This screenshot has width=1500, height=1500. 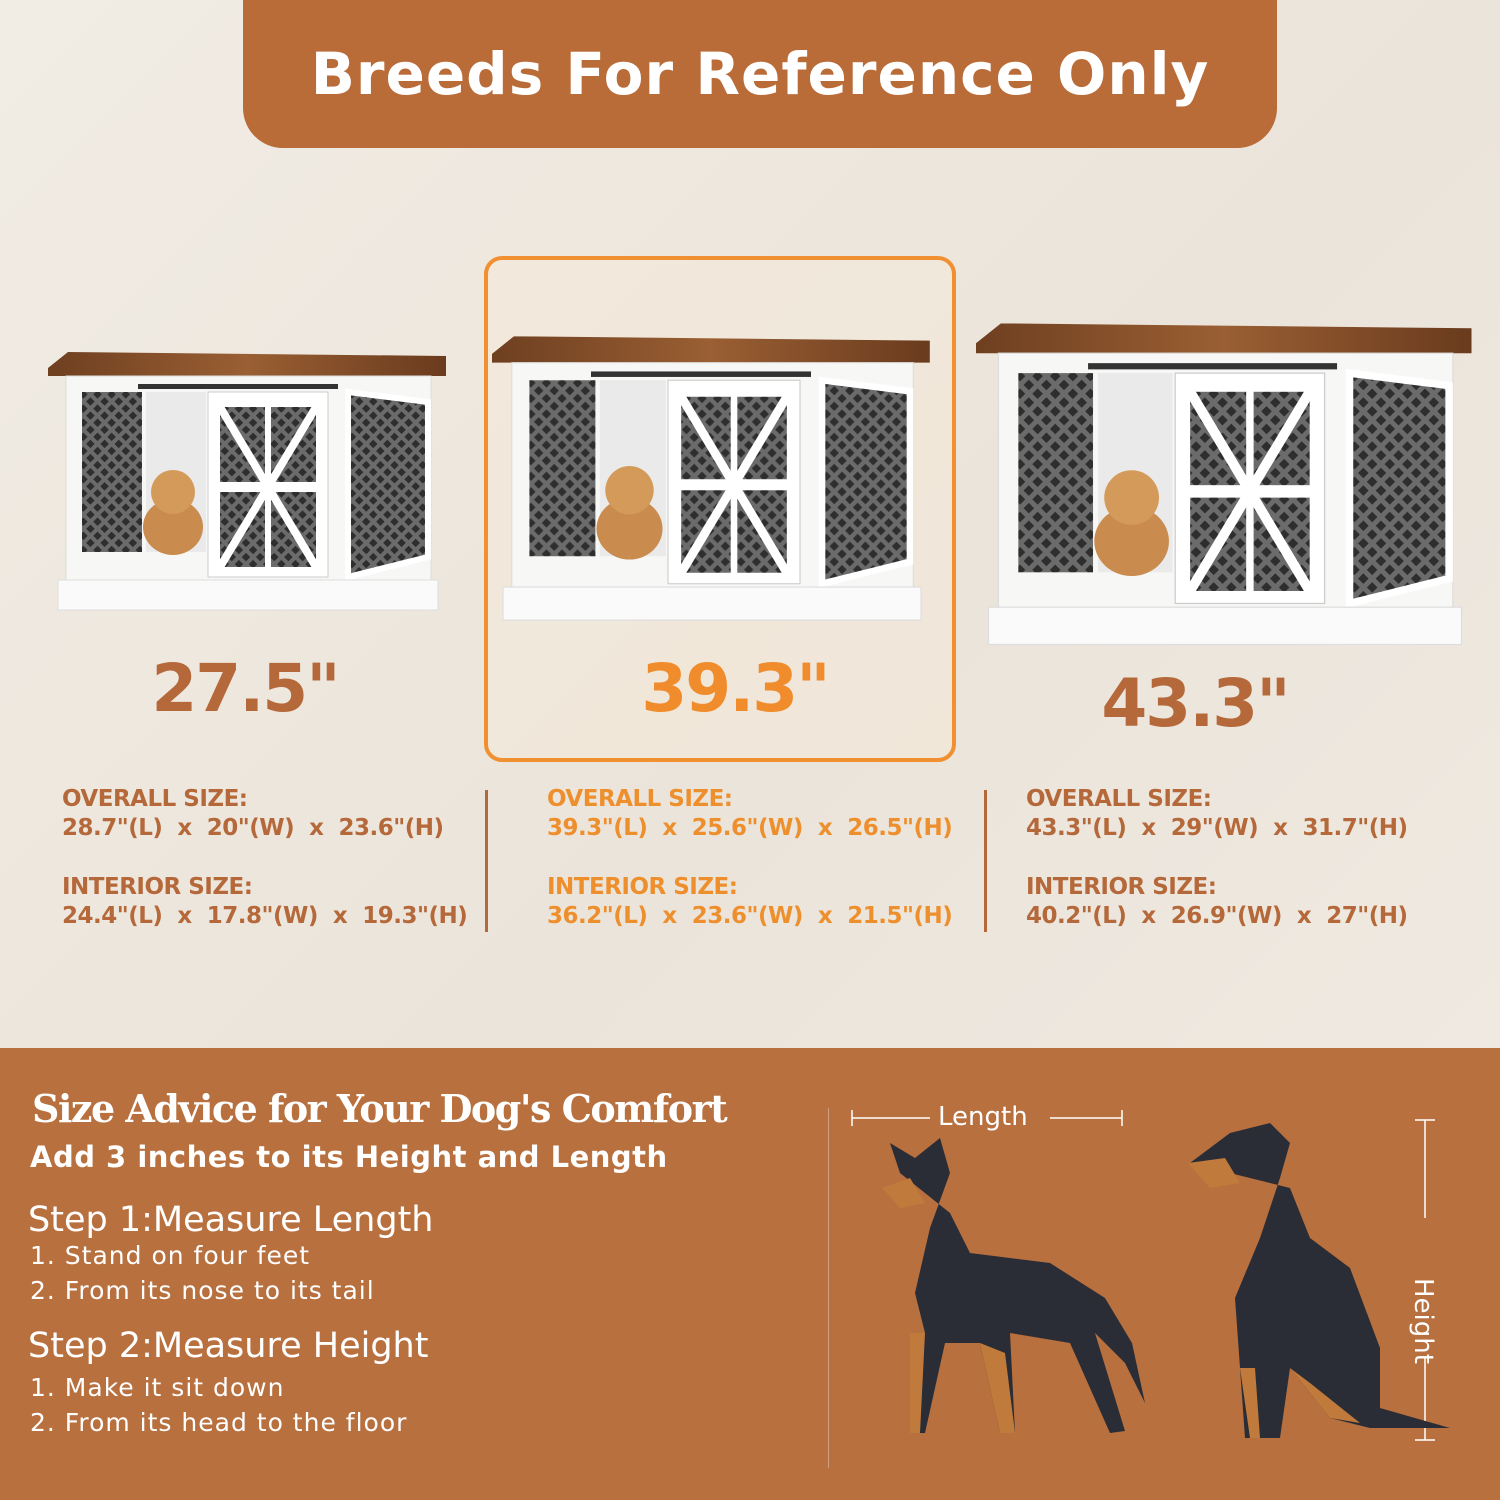 What do you see at coordinates (157, 1387) in the screenshot?
I see `step2-item: 1. Make it sit down` at bounding box center [157, 1387].